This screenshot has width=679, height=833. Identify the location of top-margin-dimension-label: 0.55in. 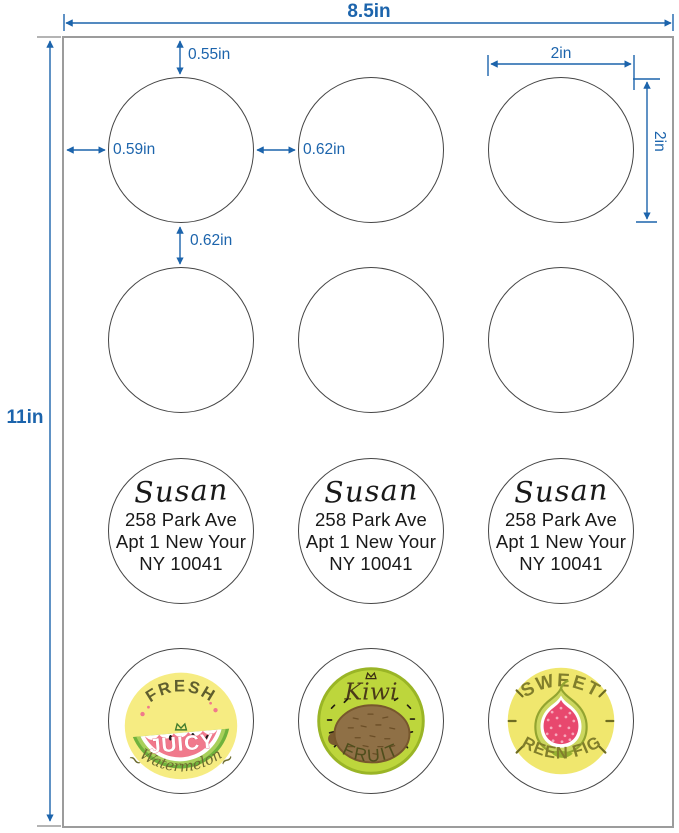
(209, 54).